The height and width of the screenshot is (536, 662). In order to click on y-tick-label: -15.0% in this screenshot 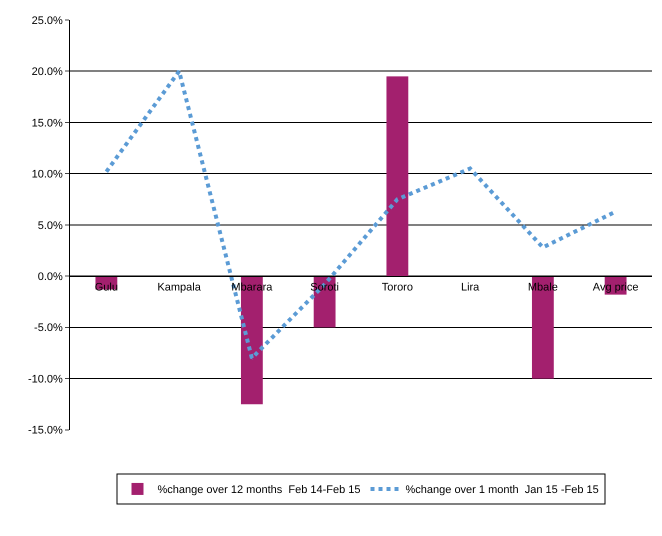, I will do `click(46, 430)`.